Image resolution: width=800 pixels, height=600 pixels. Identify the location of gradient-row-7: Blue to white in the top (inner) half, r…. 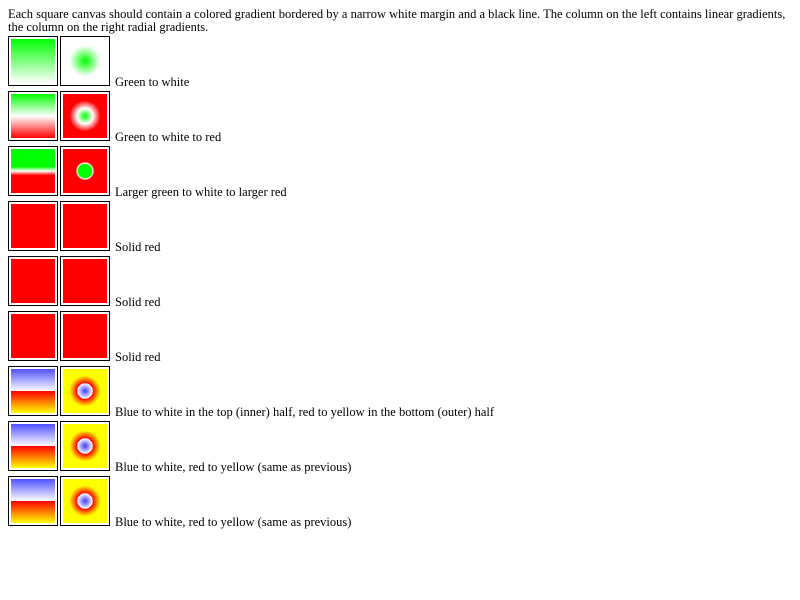
(251, 393).